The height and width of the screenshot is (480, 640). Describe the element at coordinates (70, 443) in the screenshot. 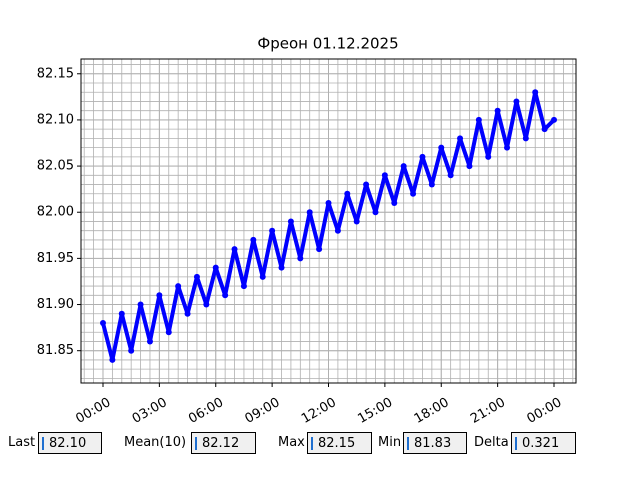

I see `readout-field: 82.10` at that location.